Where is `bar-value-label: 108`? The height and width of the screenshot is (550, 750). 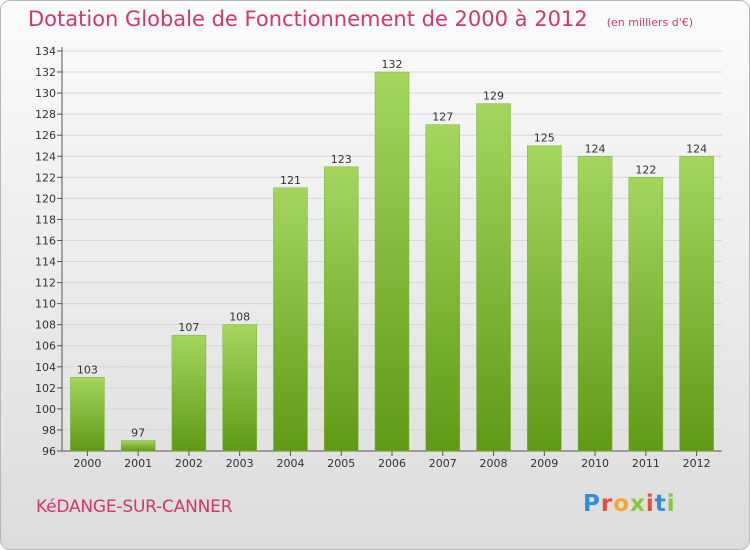
bar-value-label: 108 is located at coordinates (239, 317).